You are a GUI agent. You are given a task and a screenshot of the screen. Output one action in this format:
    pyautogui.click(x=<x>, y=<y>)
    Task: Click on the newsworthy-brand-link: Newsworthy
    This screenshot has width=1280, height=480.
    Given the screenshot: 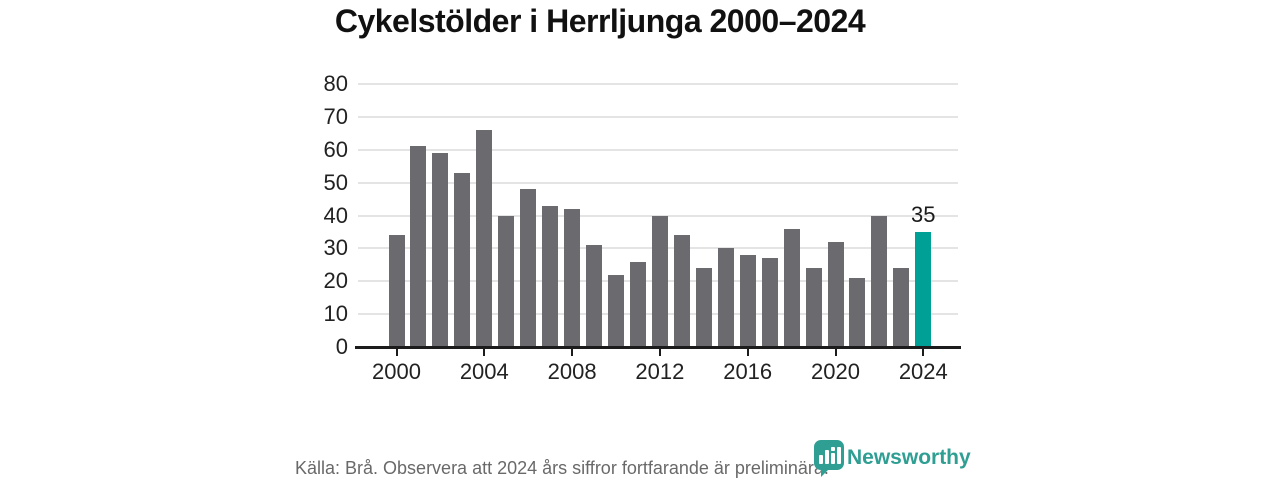 What is the action you would take?
    pyautogui.click(x=892, y=460)
    